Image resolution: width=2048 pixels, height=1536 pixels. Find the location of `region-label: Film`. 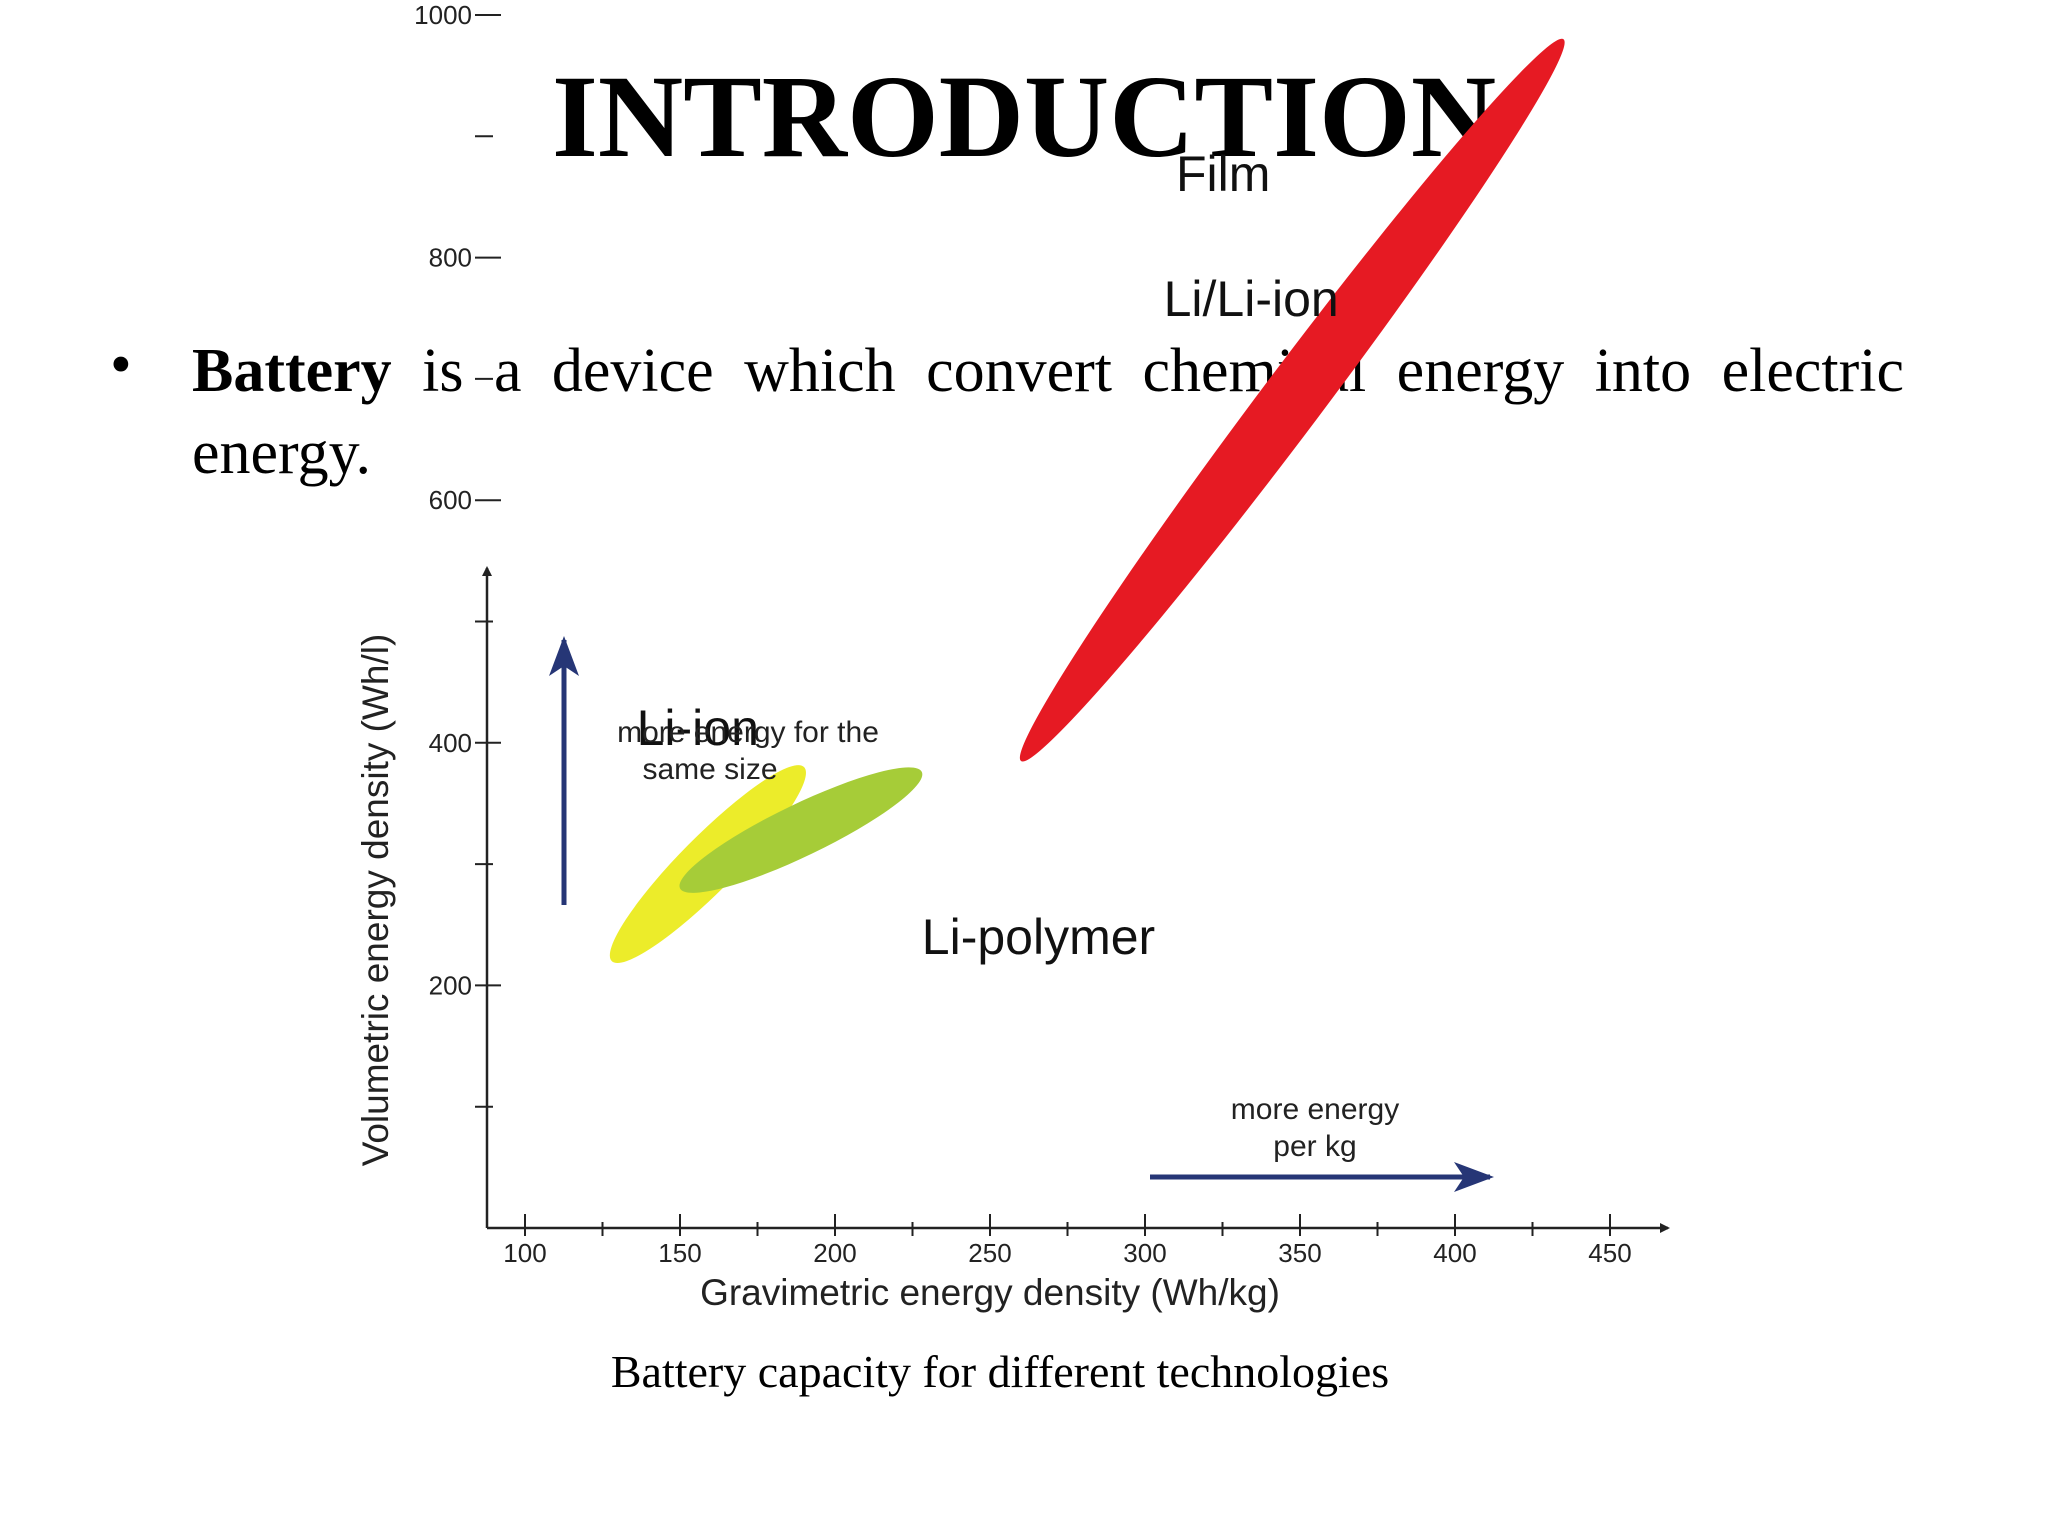

region-label: Film is located at coordinates (1223, 174).